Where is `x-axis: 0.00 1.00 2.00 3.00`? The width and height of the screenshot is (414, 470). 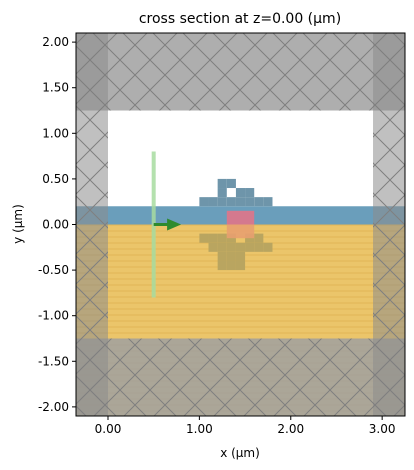 x-axis: 0.00 1.00 2.00 3.00 is located at coordinates (245, 426).